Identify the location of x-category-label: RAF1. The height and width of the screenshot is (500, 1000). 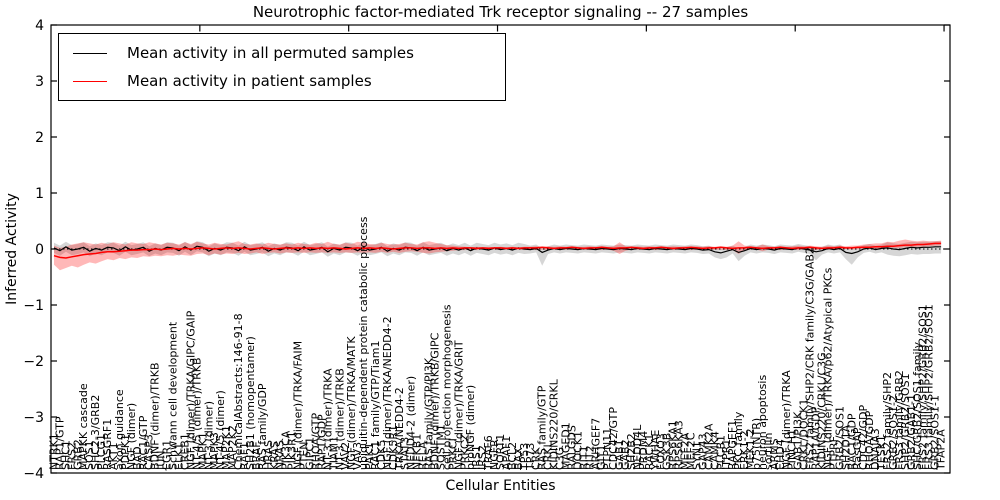
(244, 456).